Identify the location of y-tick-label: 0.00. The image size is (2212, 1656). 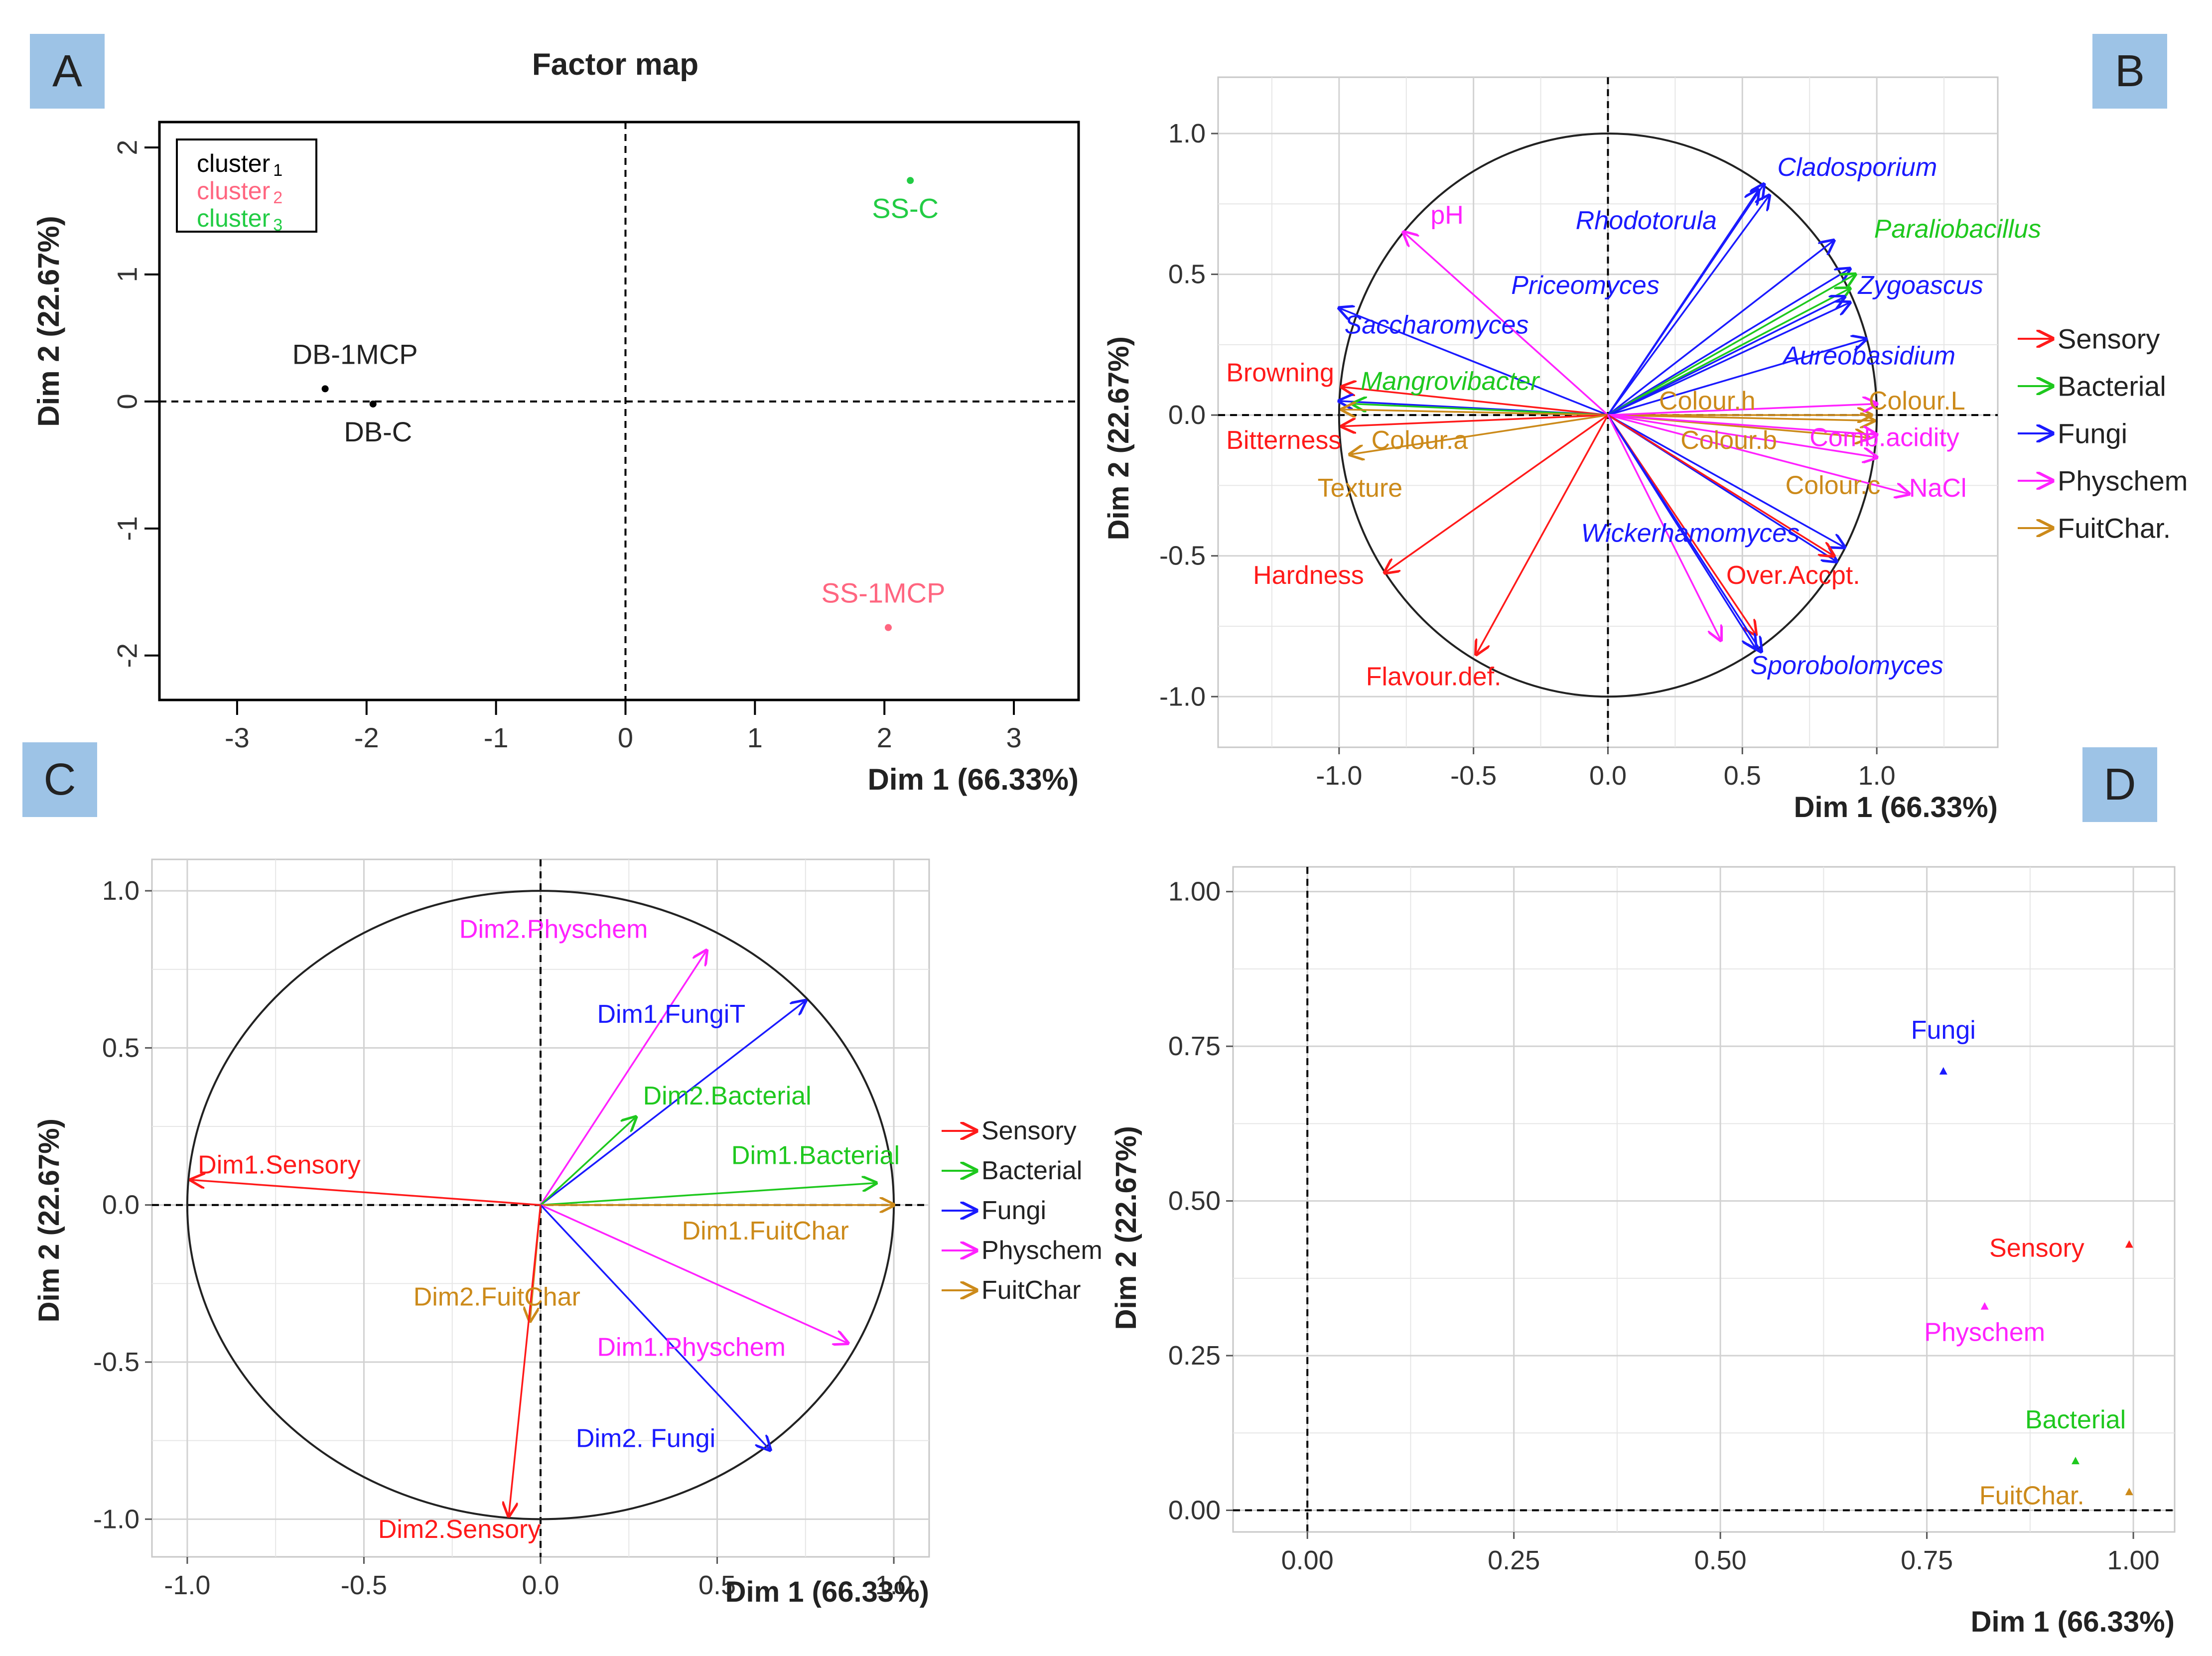
(1195, 1510).